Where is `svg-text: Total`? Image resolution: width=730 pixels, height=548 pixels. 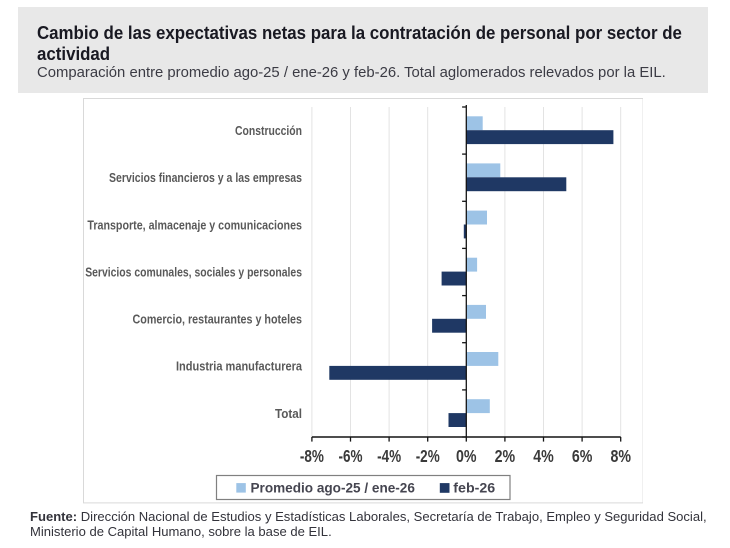
svg-text: Total is located at coordinates (288, 414).